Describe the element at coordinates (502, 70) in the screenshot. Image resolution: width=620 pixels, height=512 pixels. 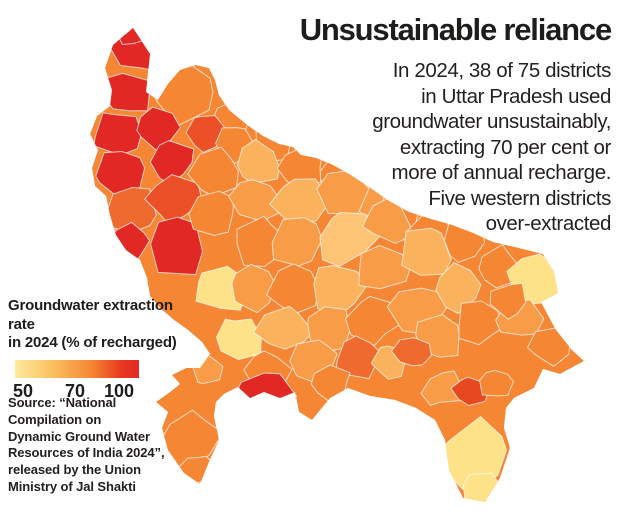
I see `text-line: In 2024, 38 of 75 districts` at that location.